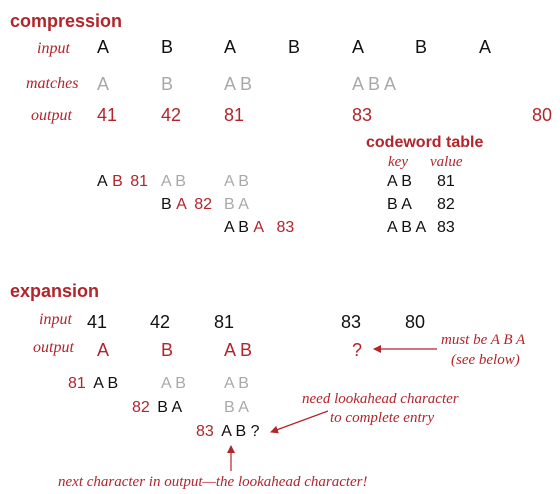  Describe the element at coordinates (66, 21) in the screenshot. I see `compression-title: compression` at that location.